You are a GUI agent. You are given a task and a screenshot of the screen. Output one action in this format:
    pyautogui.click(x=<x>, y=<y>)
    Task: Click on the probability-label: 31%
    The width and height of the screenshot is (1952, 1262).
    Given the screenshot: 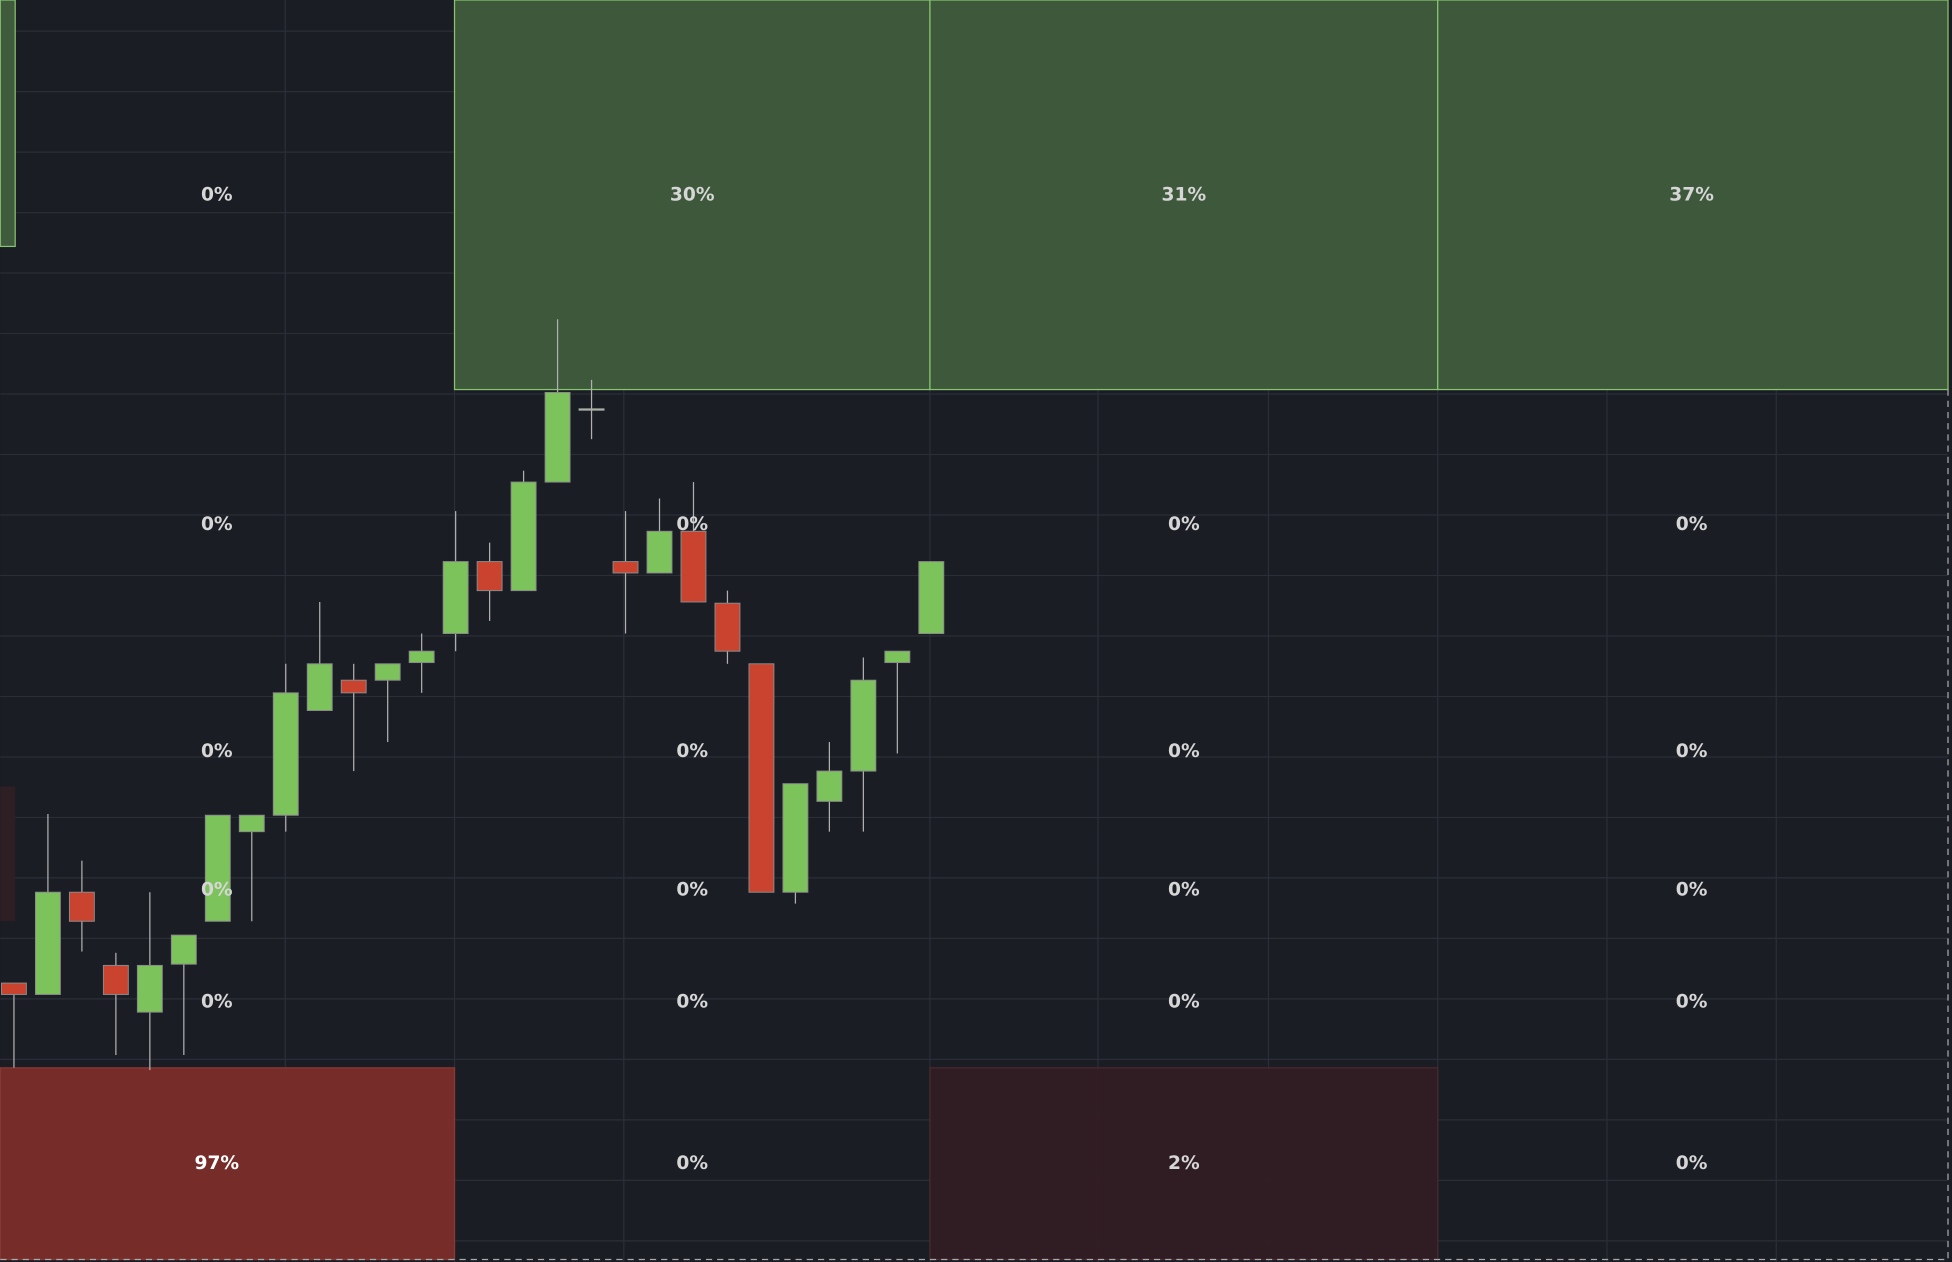 What is the action you would take?
    pyautogui.click(x=1184, y=194)
    